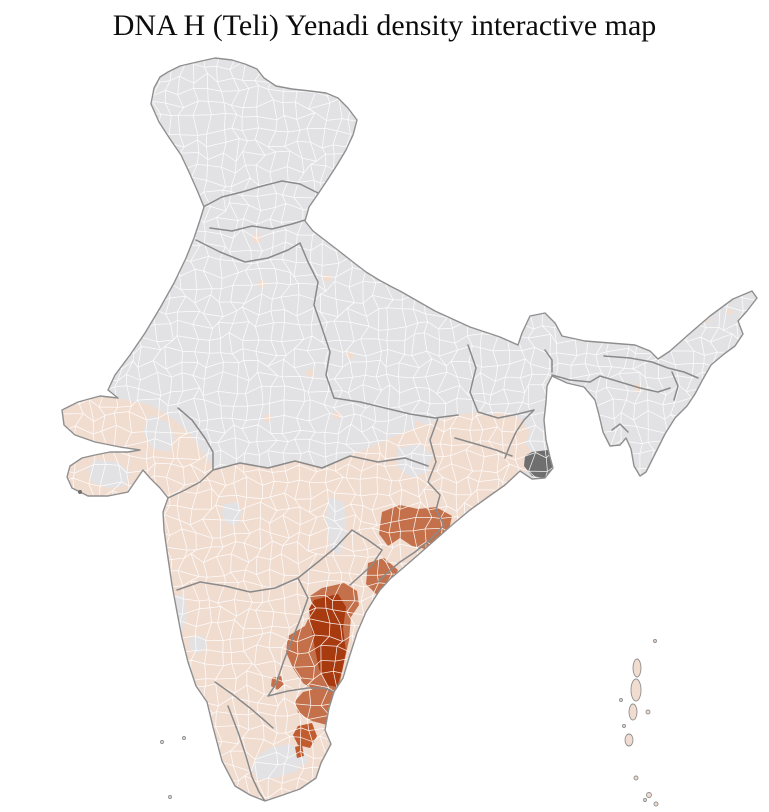  I want to click on region-tn-northeast-cluster, so click(315, 706).